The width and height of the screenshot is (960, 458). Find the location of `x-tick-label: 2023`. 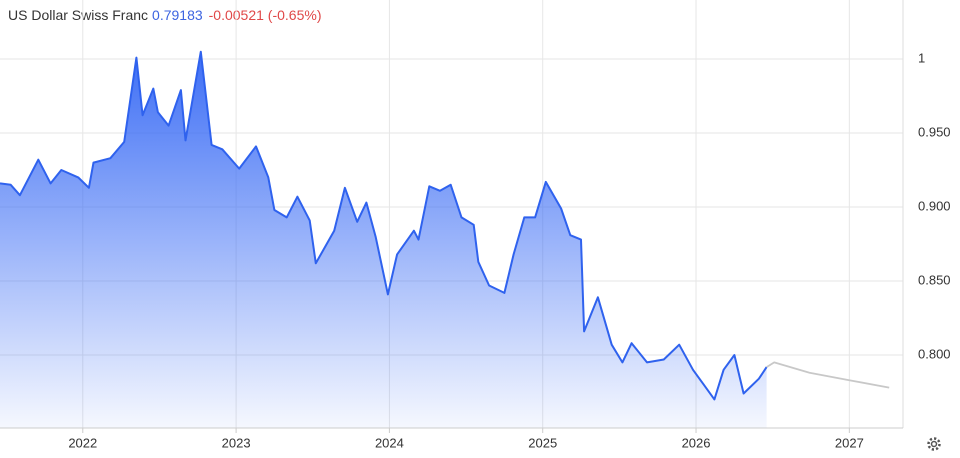

x-tick-label: 2023 is located at coordinates (236, 442).